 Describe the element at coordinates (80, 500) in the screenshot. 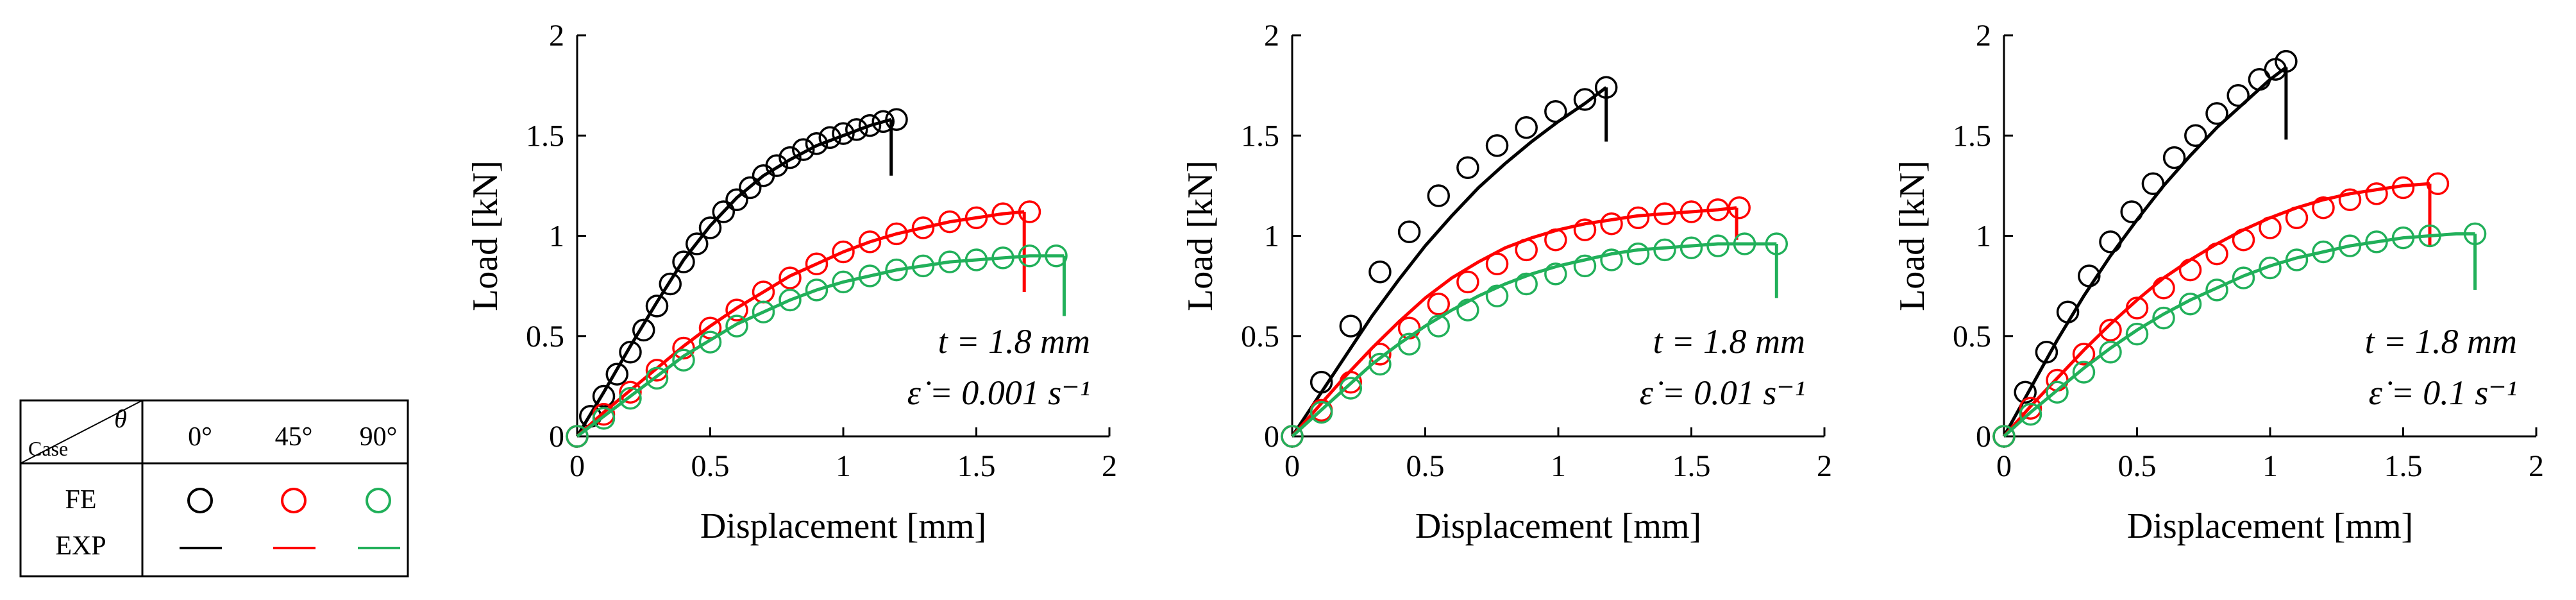

I see `legend-row-fe: FE` at that location.